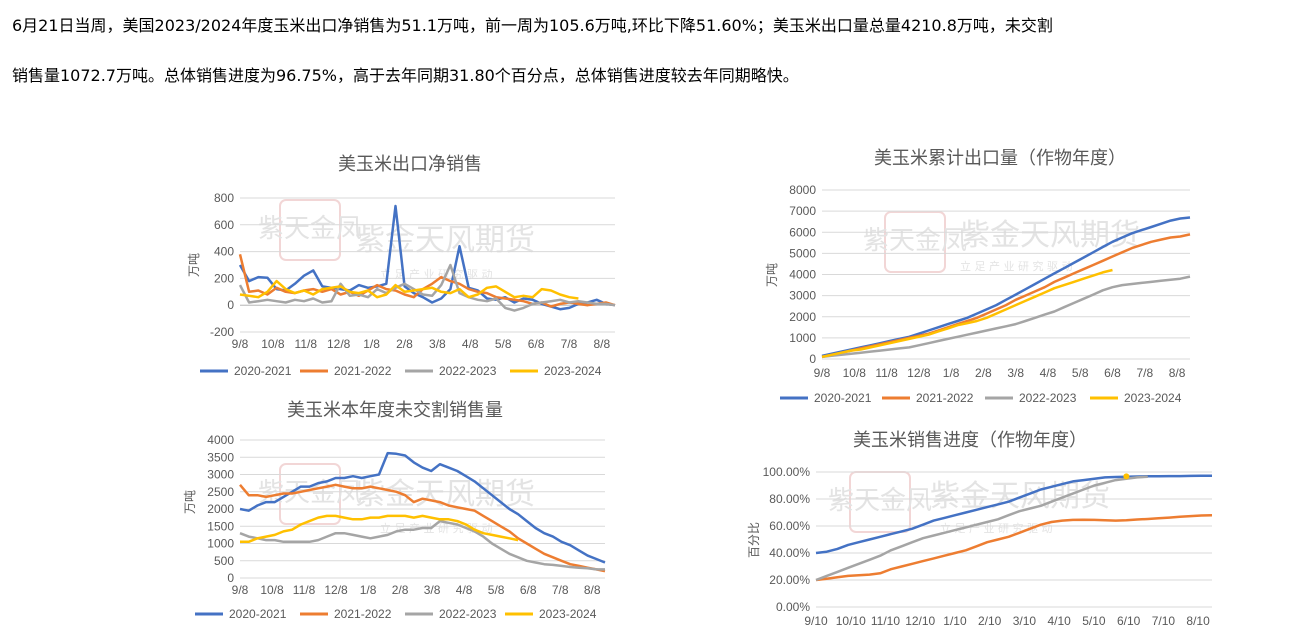 Image resolution: width=1310 pixels, height=641 pixels. What do you see at coordinates (222, 332) in the screenshot?
I see `y-tick-label: -200` at bounding box center [222, 332].